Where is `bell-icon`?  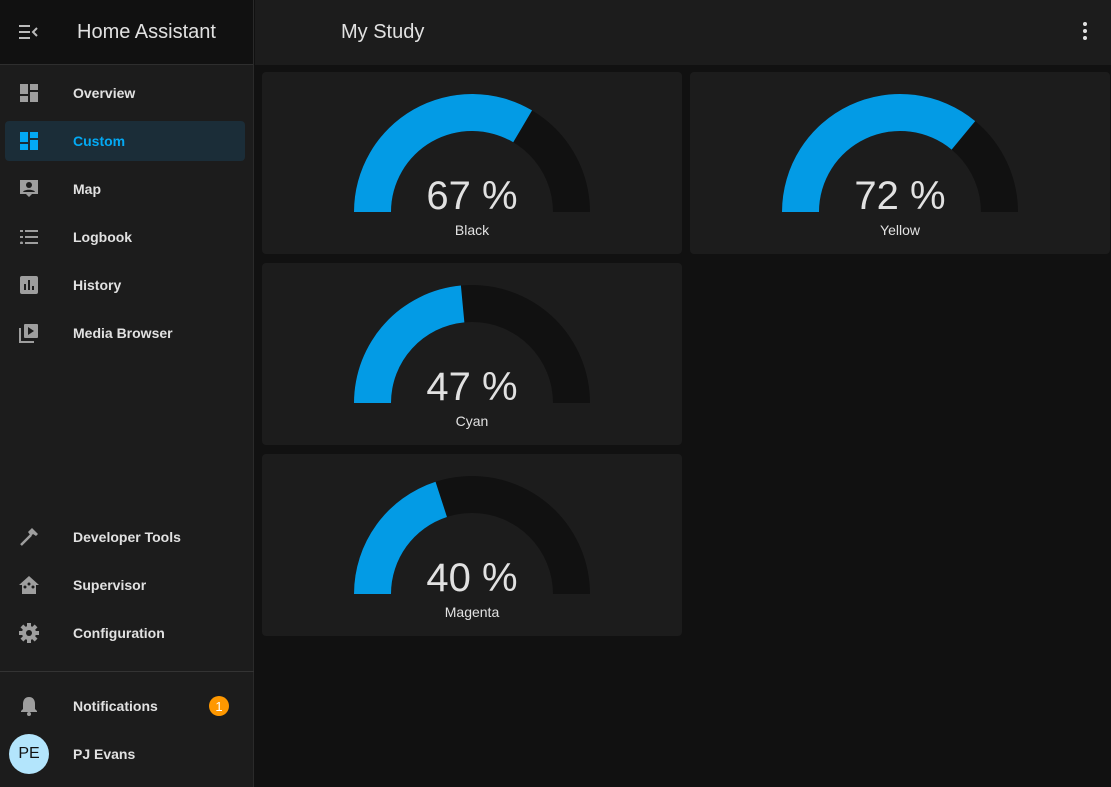 bell-icon is located at coordinates (29, 706).